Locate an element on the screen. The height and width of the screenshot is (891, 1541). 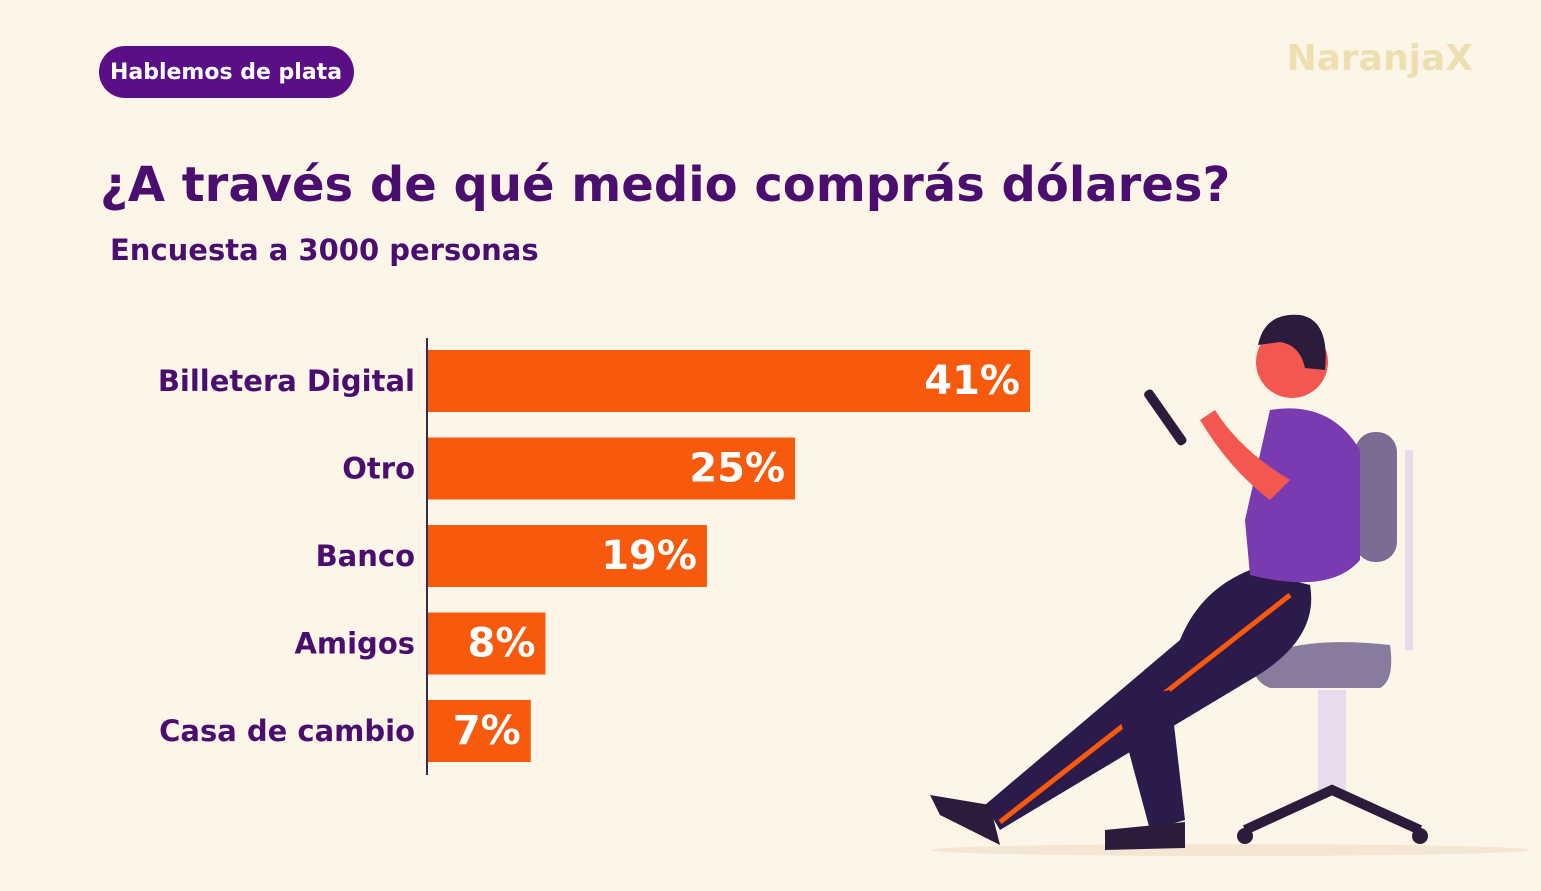
chart-title: ¿A través de qué medio comprás dólares? is located at coordinates (665, 185).